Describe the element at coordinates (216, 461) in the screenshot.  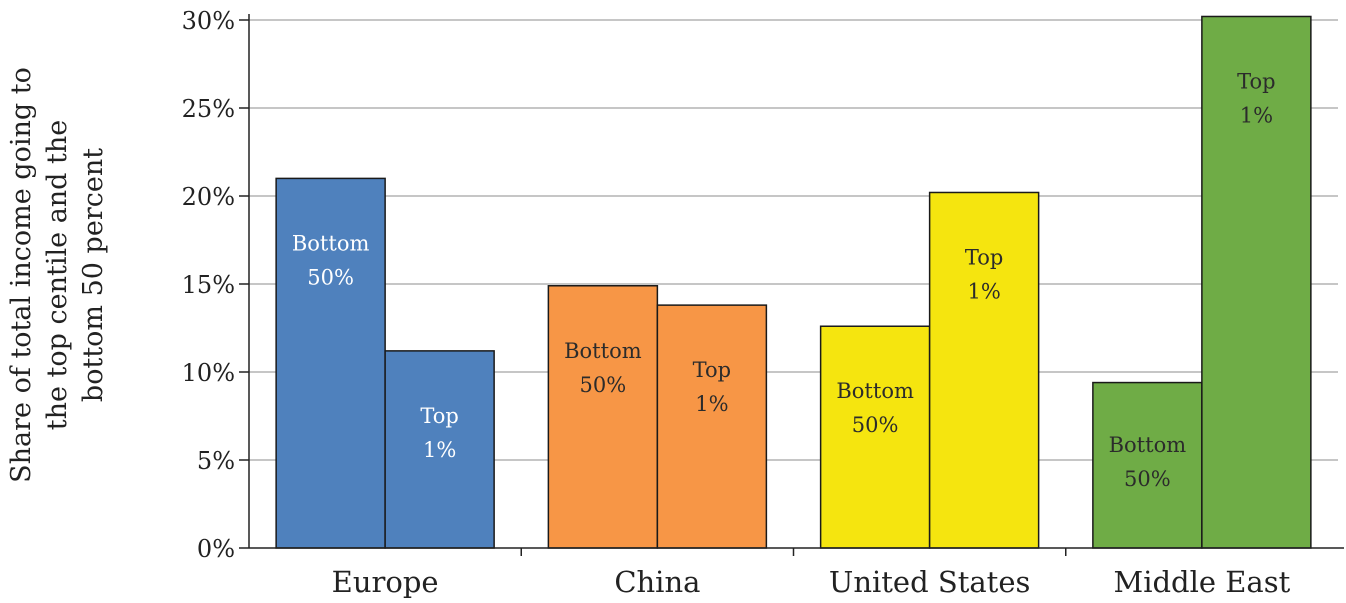
I see `y-tick-label: 5%` at that location.